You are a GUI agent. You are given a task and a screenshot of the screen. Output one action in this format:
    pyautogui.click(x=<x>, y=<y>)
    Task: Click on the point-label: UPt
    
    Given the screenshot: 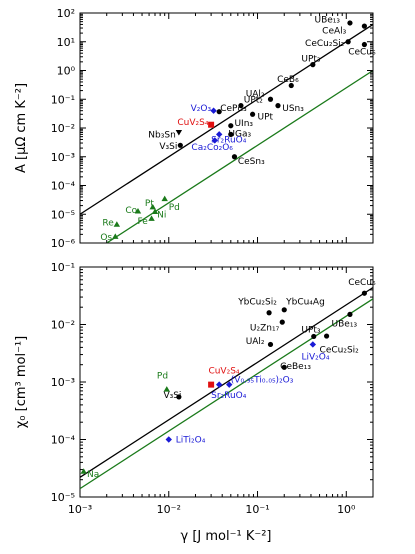 What is the action you would take?
    pyautogui.click(x=266, y=118)
    